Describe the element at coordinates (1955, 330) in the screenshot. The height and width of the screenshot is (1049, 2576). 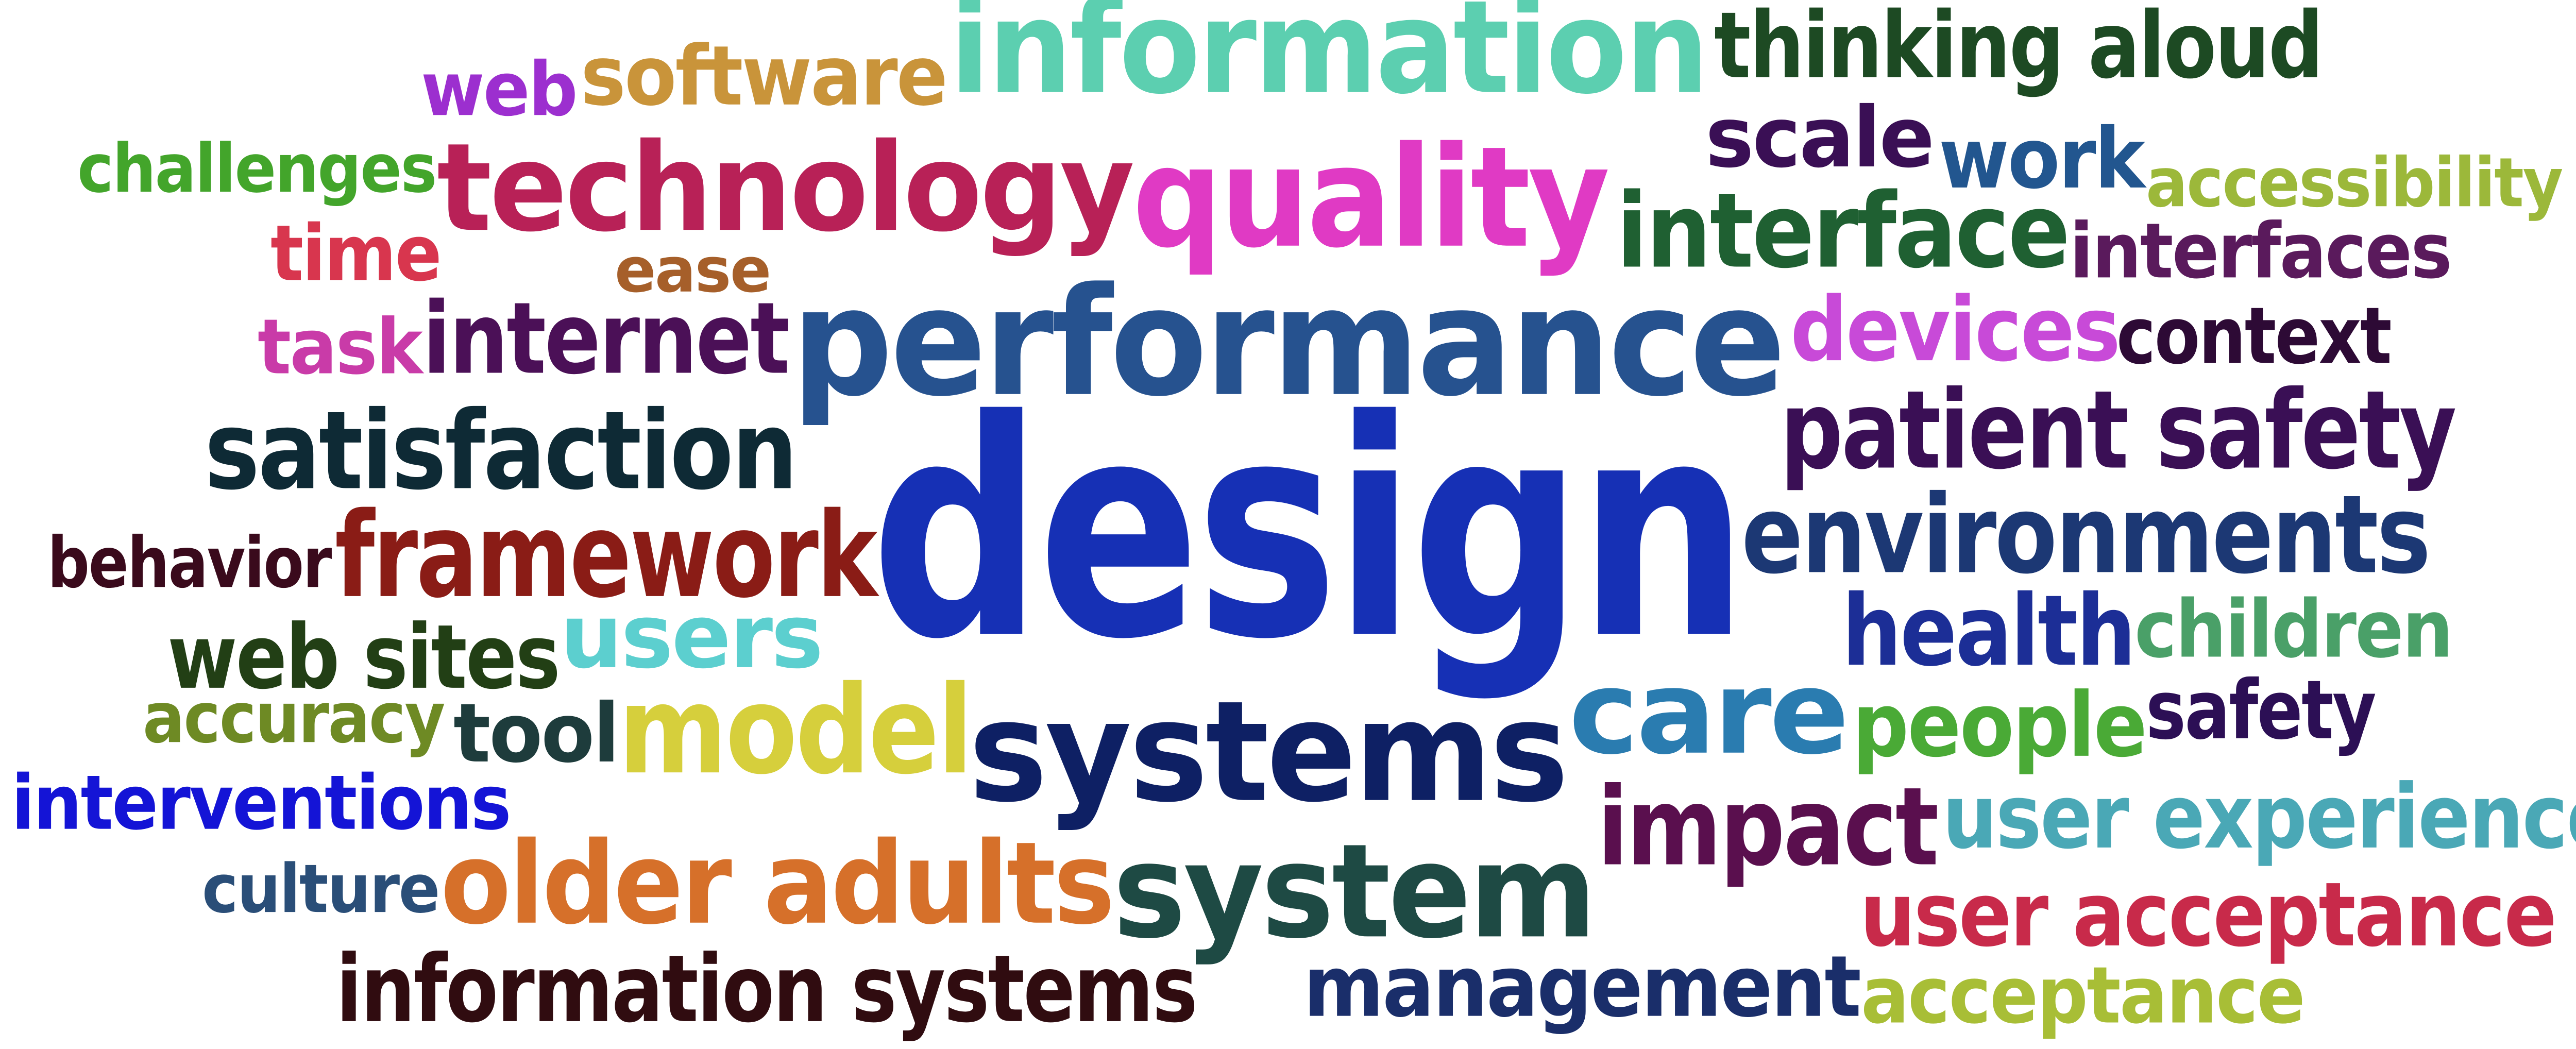
I see `word-devices: devices` at that location.